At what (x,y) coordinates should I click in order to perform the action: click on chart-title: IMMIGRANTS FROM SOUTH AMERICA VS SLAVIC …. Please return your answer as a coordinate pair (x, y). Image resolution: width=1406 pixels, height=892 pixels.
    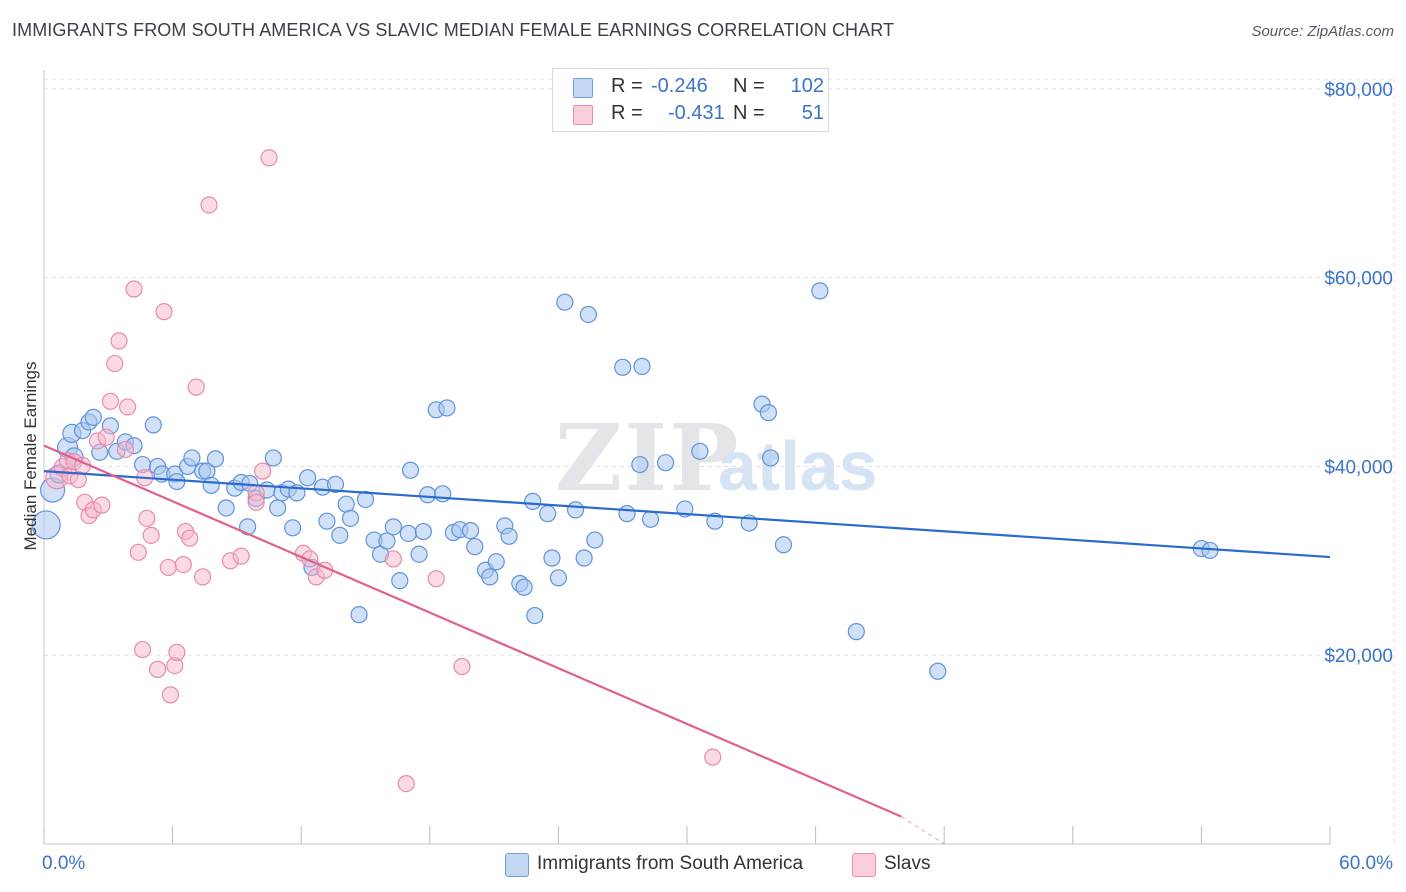
    Looking at the image, I should click on (453, 30).